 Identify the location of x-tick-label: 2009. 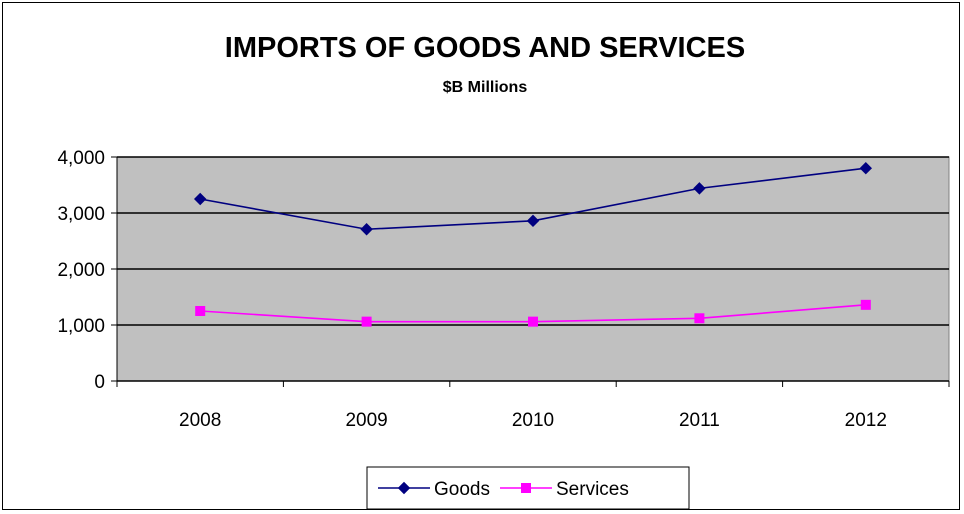
(366, 420).